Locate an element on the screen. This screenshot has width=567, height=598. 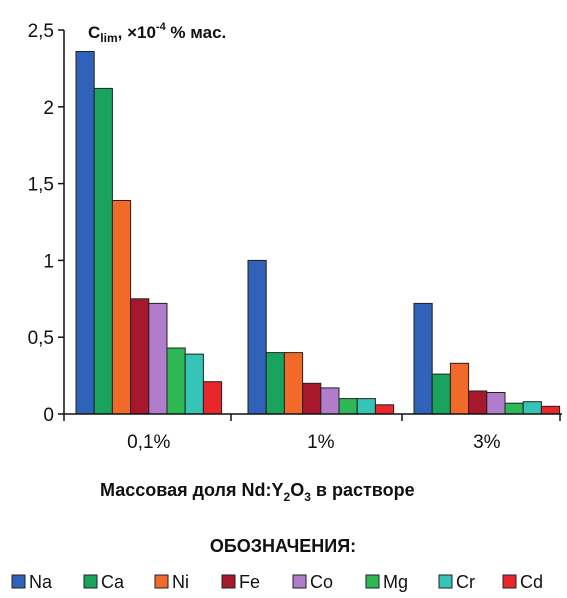
category-label: 3% is located at coordinates (487, 442).